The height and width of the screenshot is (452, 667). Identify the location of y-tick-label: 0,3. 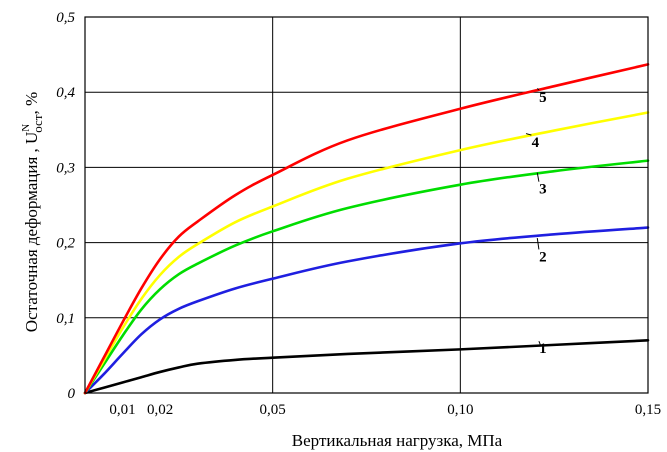
(65, 168).